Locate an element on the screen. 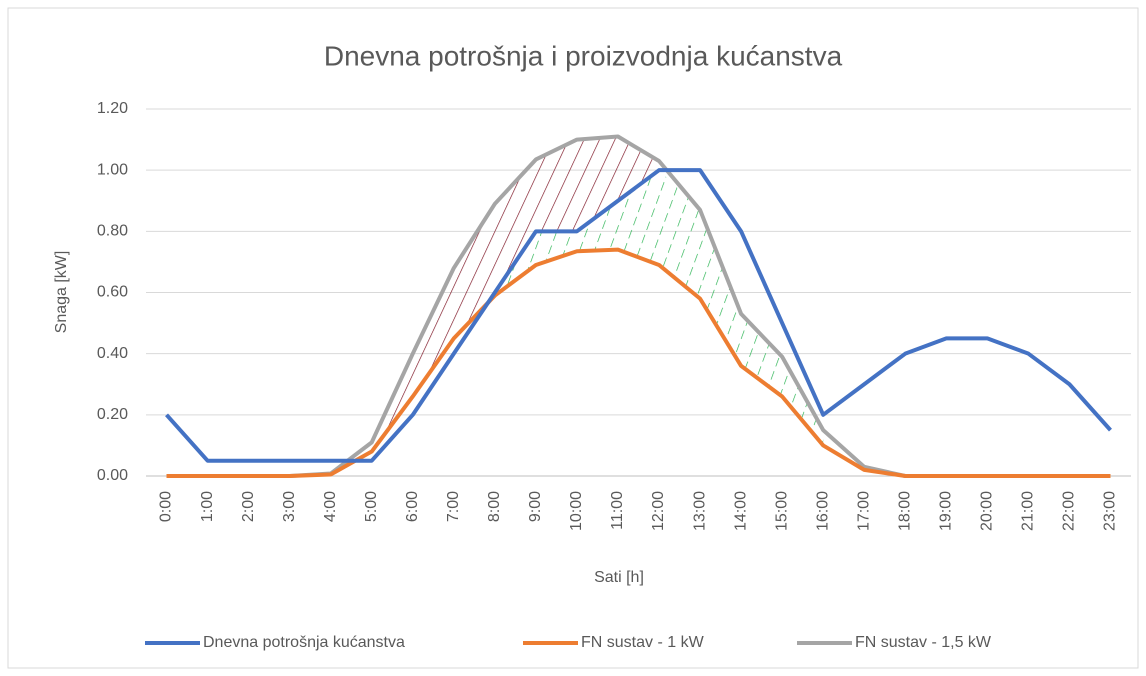 Image resolution: width=1146 pixels, height=676 pixels. x-tick-label: 6:00 is located at coordinates (412, 506).